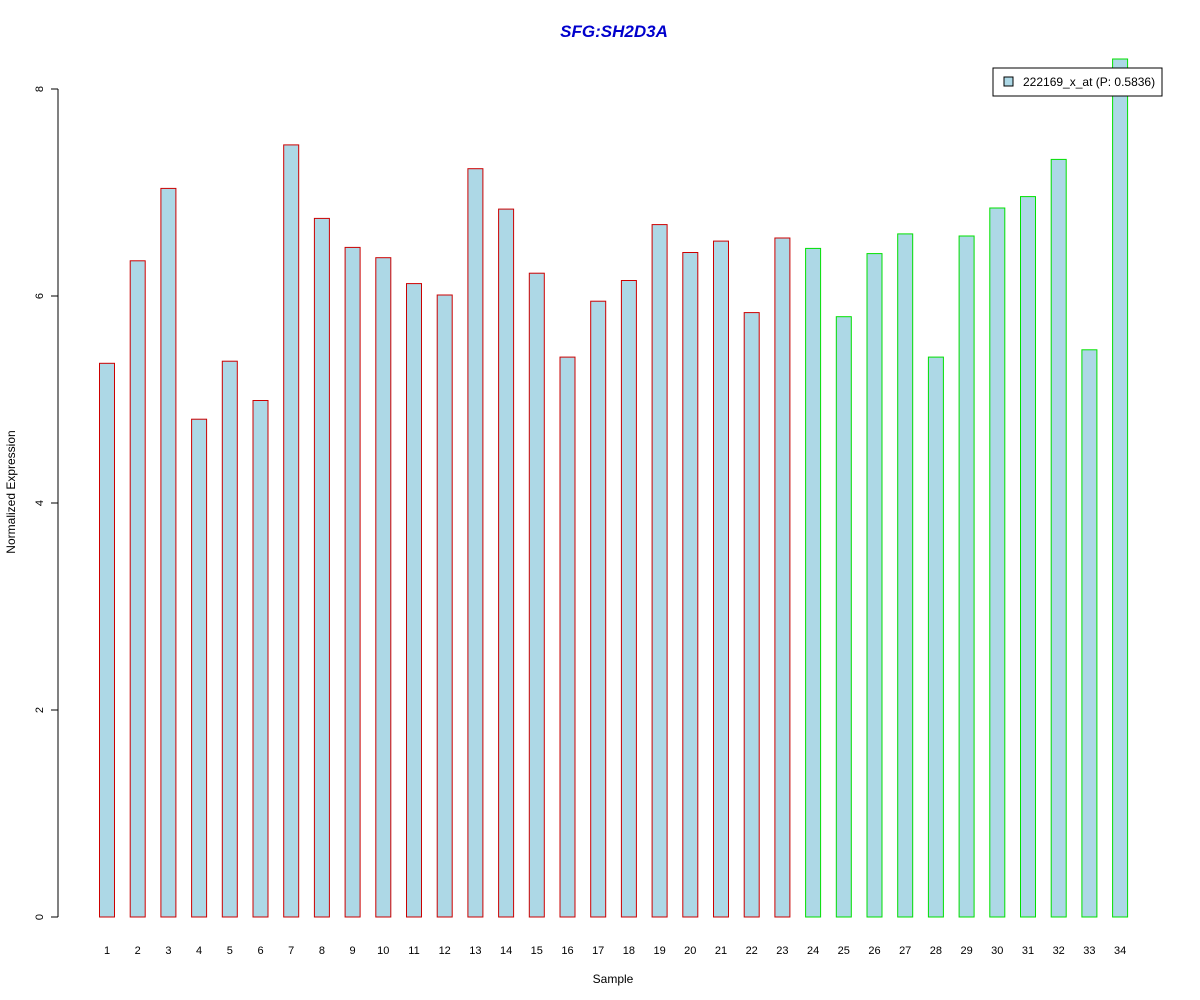 This screenshot has width=1200, height=1000. I want to click on legend-label: 222169_x_at (P: 0.5836), so click(1089, 82).